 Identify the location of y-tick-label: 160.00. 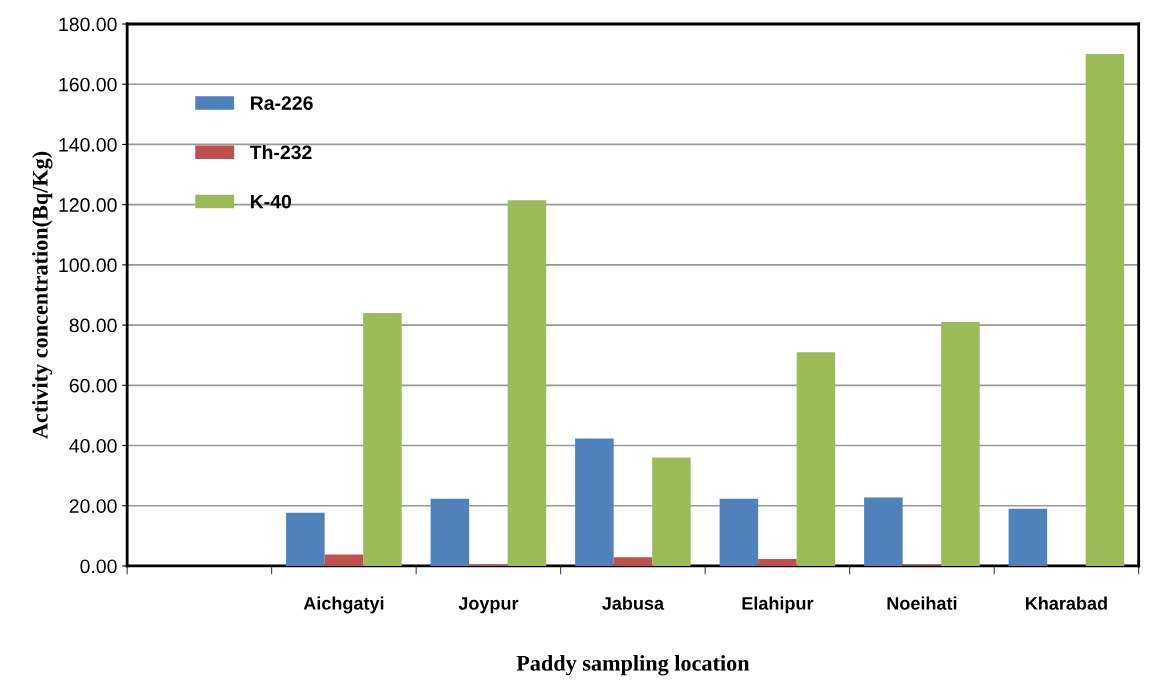
(88, 84).